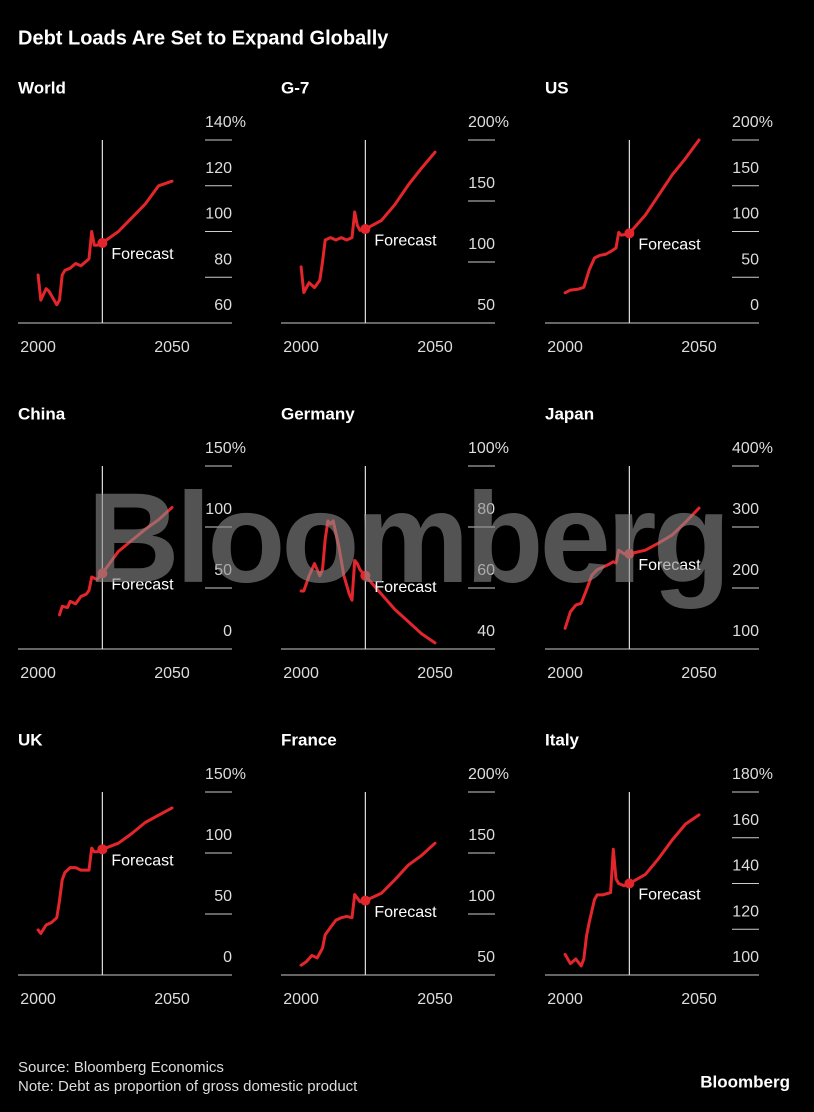  Describe the element at coordinates (42, 87) in the screenshot. I see `panel-title: World` at that location.